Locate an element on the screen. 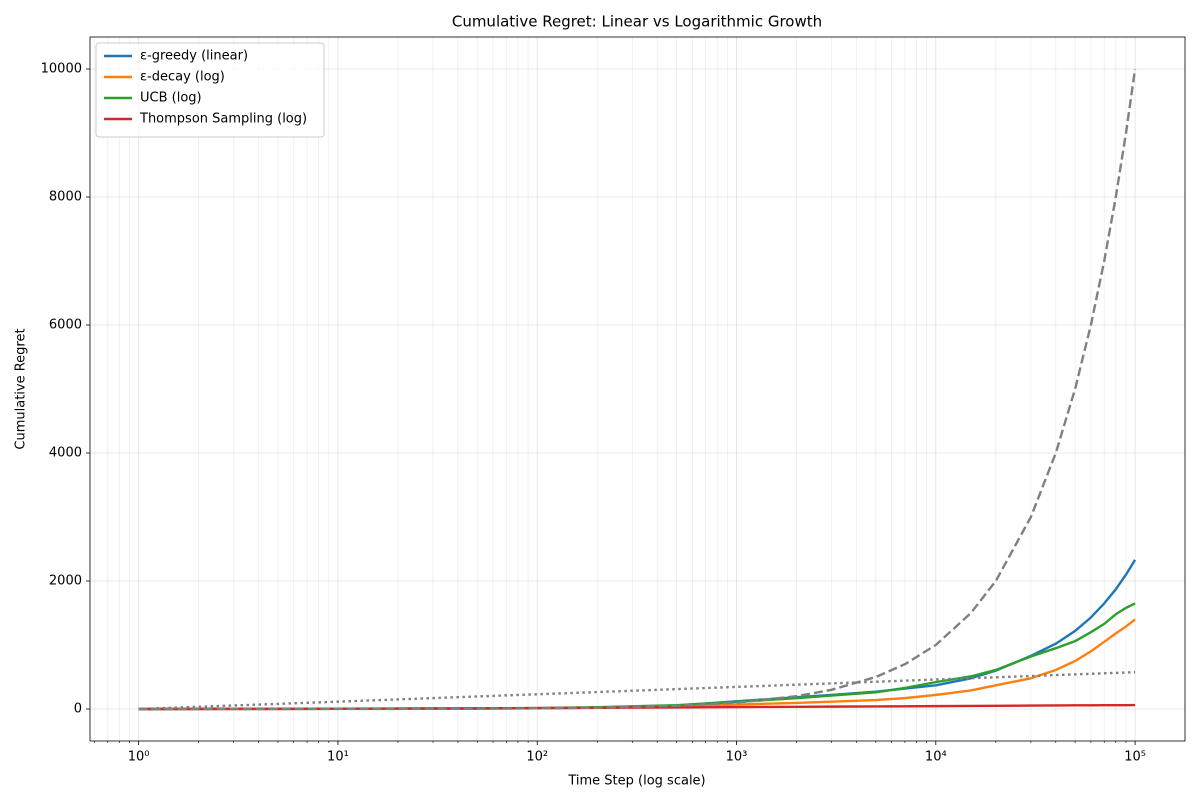  y-tick-label: 10000 is located at coordinates (61, 69).